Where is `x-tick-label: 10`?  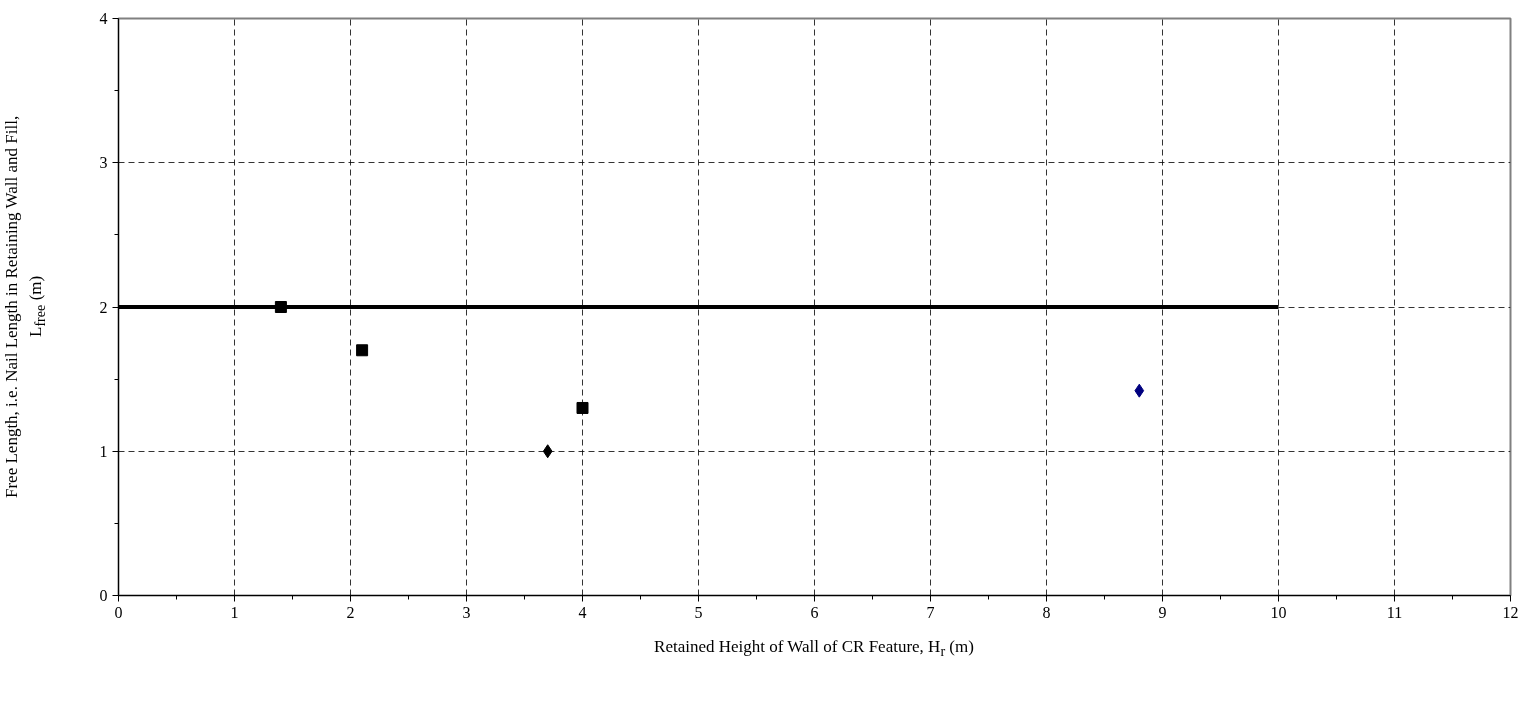
x-tick-label: 10 is located at coordinates (1278, 612).